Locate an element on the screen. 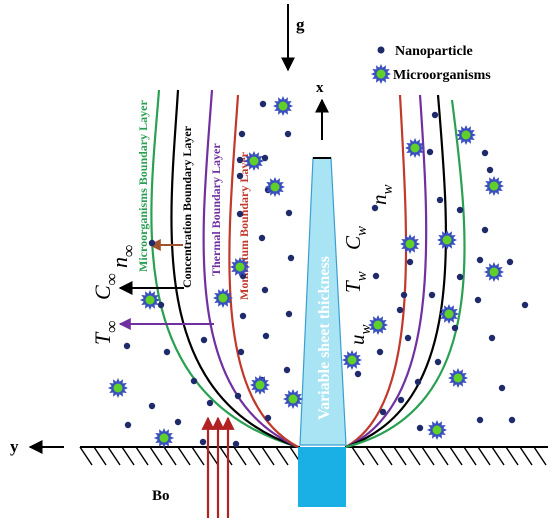 This screenshot has width=550, height=525. svg-text: T∞ is located at coordinates (105, 333).